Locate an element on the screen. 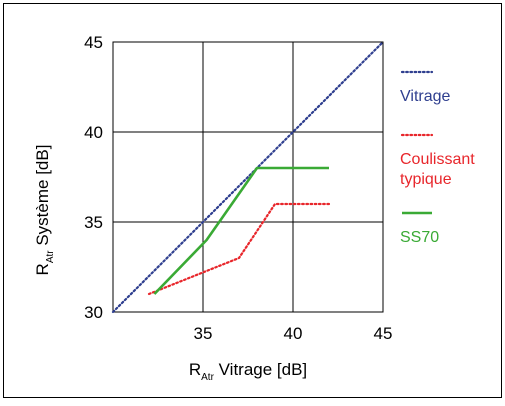 Image resolution: width=505 pixels, height=406 pixels. legend-label-line: SS70 is located at coordinates (419, 237).